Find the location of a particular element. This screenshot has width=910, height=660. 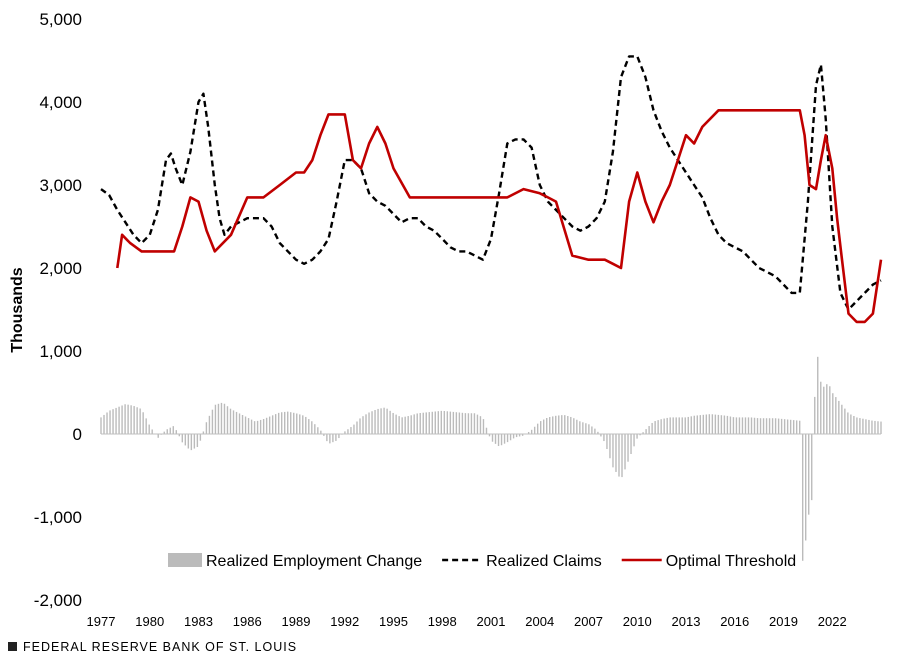

x-tick-label: 1977 is located at coordinates (101, 621).